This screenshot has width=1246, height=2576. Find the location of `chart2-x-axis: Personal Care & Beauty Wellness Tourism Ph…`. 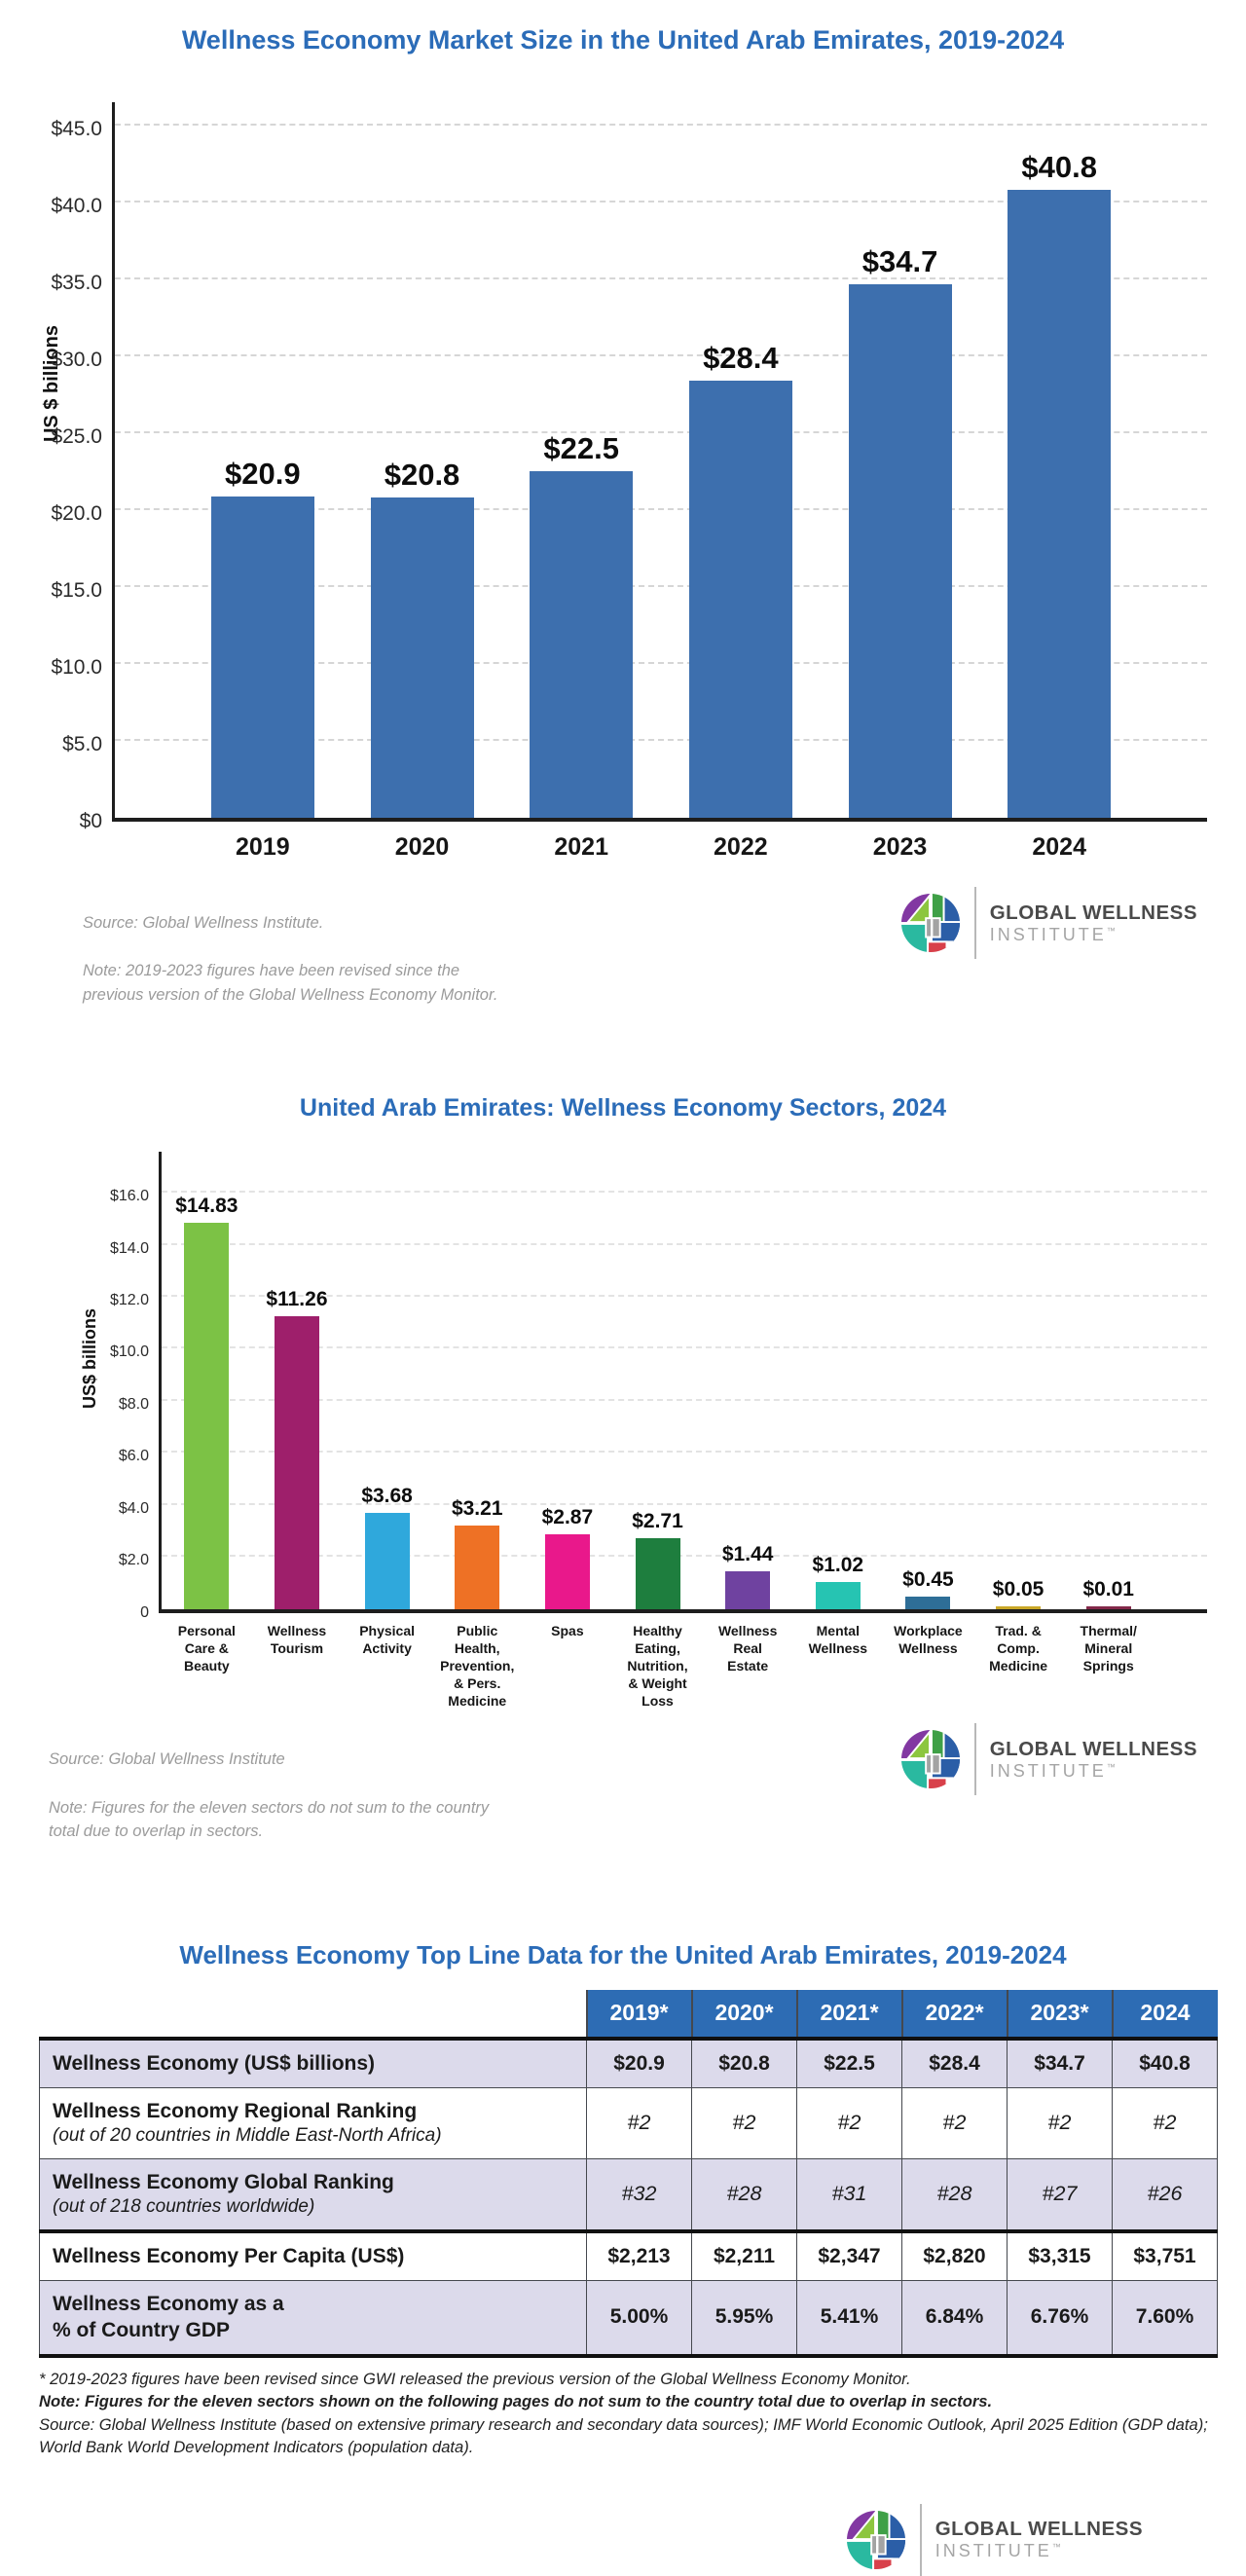

chart2-x-axis: Personal Care & Beauty Wellness Tourism Ph… is located at coordinates (623, 1662).